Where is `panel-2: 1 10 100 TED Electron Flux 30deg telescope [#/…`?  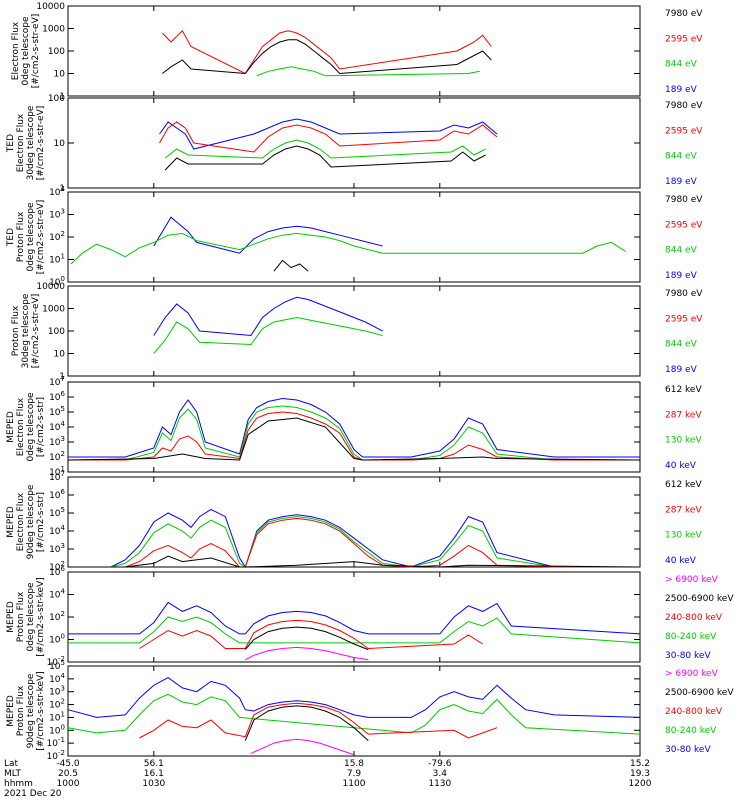
panel-2: 1 10 100 TED Electron Flux 30deg telescope [#/… is located at coordinates (354, 144).